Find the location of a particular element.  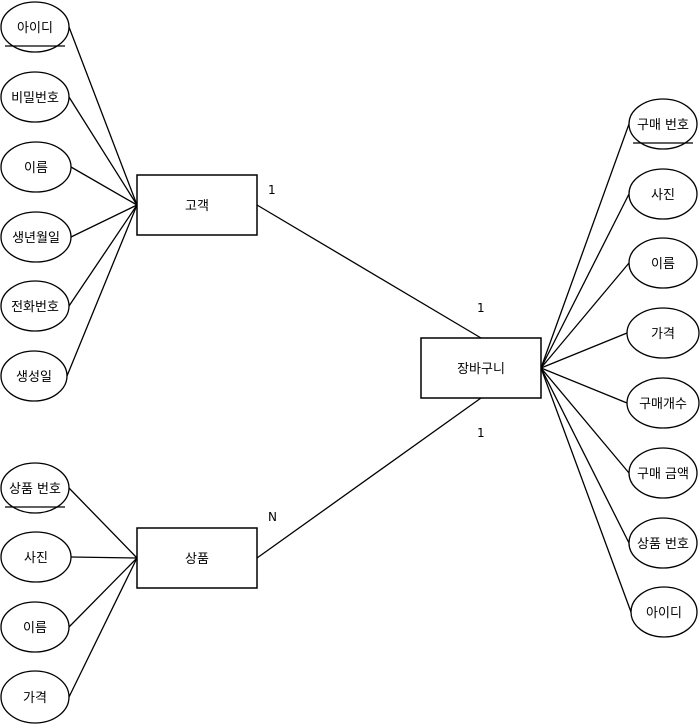

attr-product-name-label: 이름 is located at coordinates (35, 628).